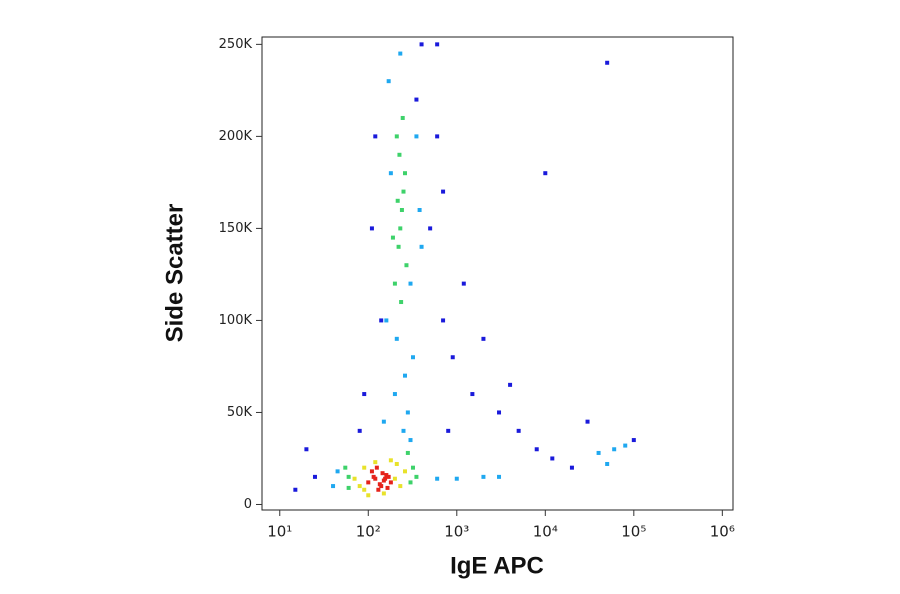  I want to click on y-tick-label: 50K, so click(240, 412).